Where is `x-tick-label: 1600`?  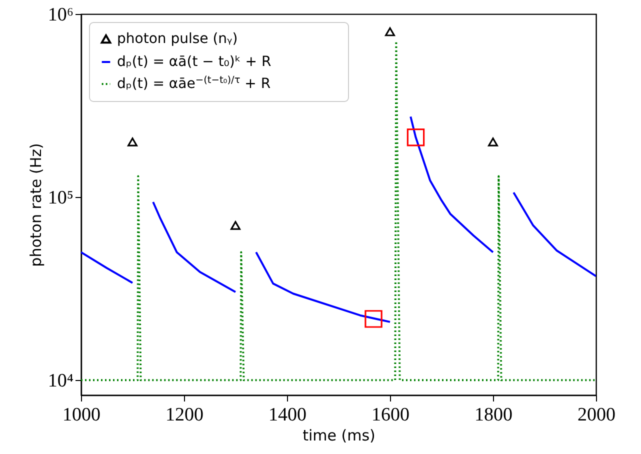
x-tick-label: 1600 is located at coordinates (391, 415).